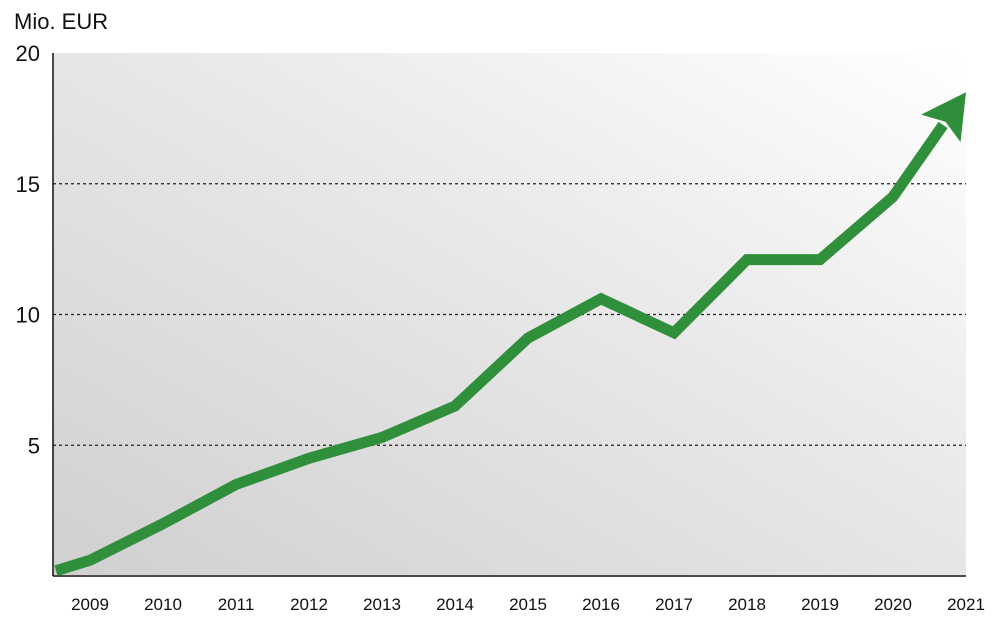 This screenshot has height=625, width=1000. Describe the element at coordinates (820, 604) in the screenshot. I see `x-tick-label: 2019` at that location.